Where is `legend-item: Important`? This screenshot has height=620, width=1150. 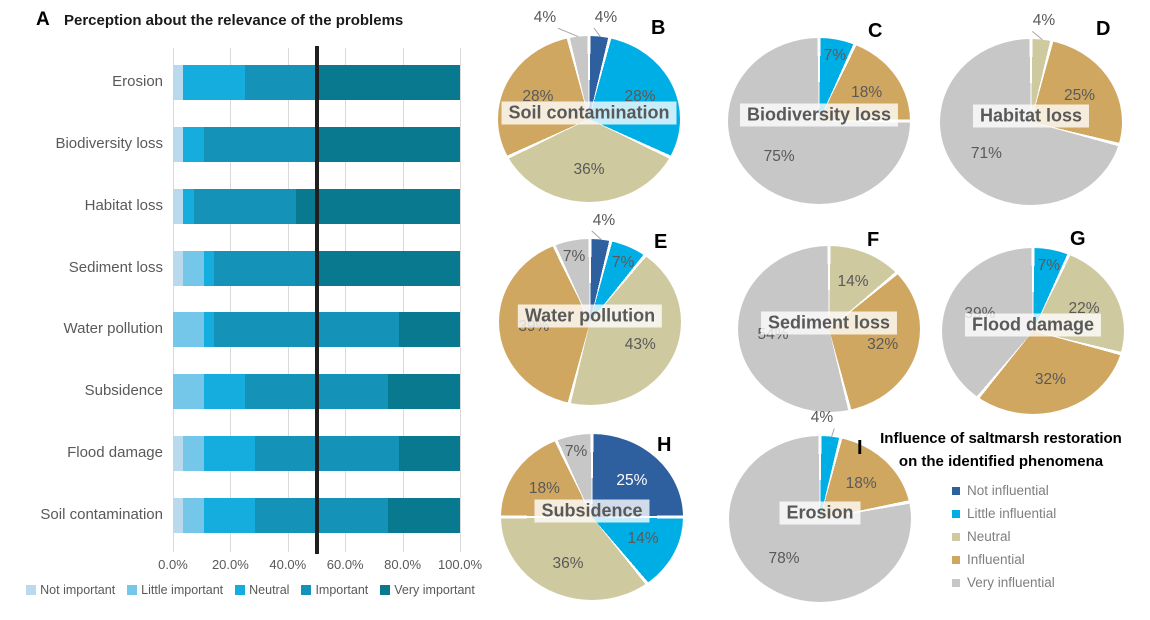
legend-item: Important is located at coordinates (334, 590).